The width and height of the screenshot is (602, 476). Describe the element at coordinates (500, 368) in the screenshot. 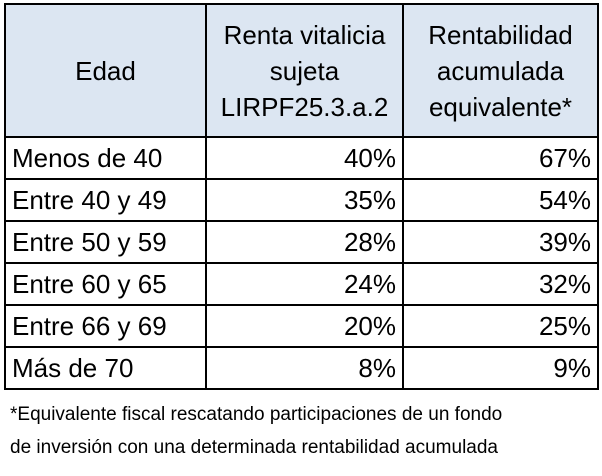

I see `row-rentabilidad-cell: 9%` at that location.